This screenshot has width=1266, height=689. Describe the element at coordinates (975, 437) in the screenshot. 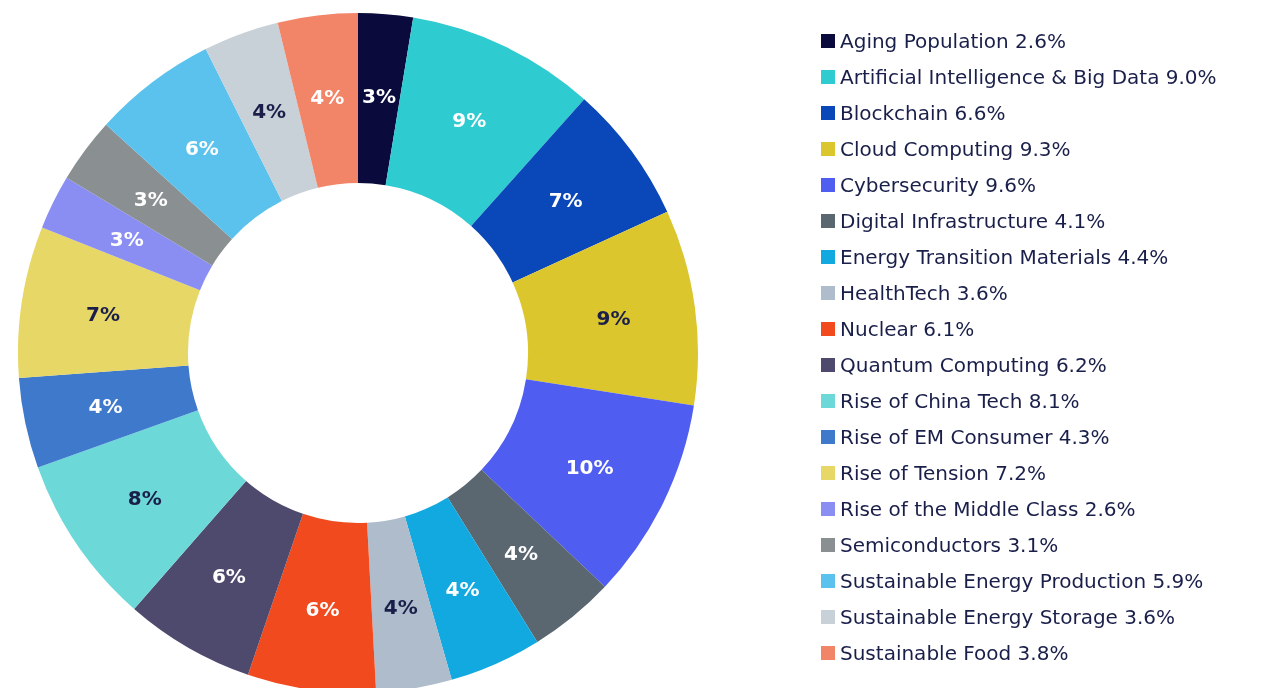

I see `legend-label: Rise of EM Consumer 4.3%` at that location.